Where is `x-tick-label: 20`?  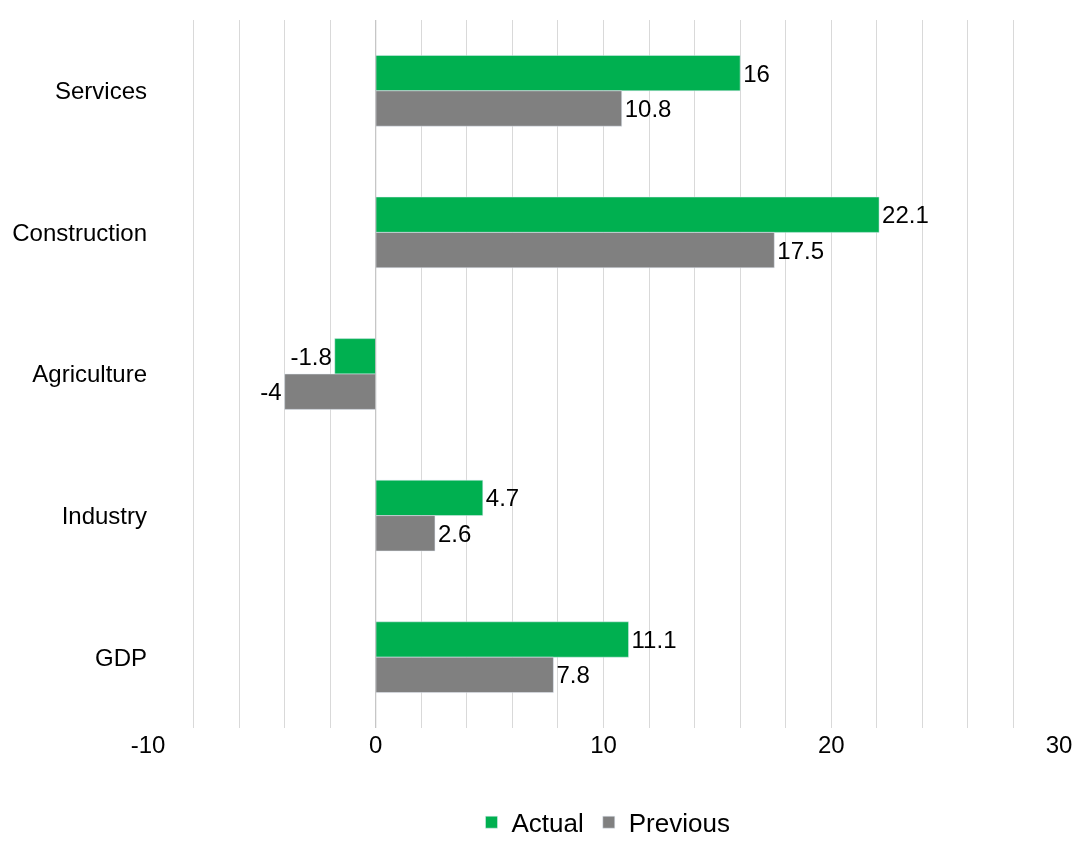 x-tick-label: 20 is located at coordinates (831, 744).